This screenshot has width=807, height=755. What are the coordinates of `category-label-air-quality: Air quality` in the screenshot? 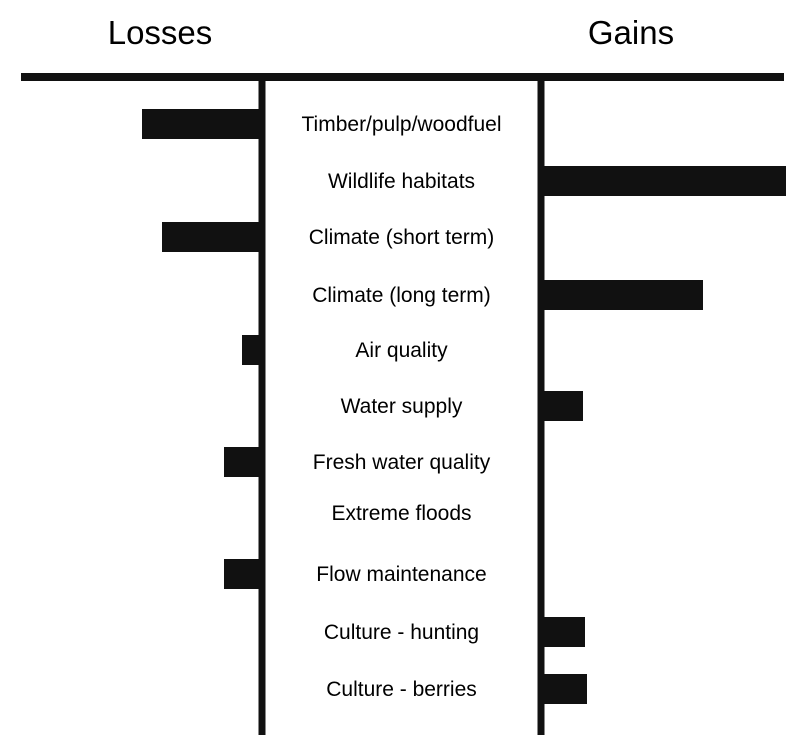 It's located at (401, 350).